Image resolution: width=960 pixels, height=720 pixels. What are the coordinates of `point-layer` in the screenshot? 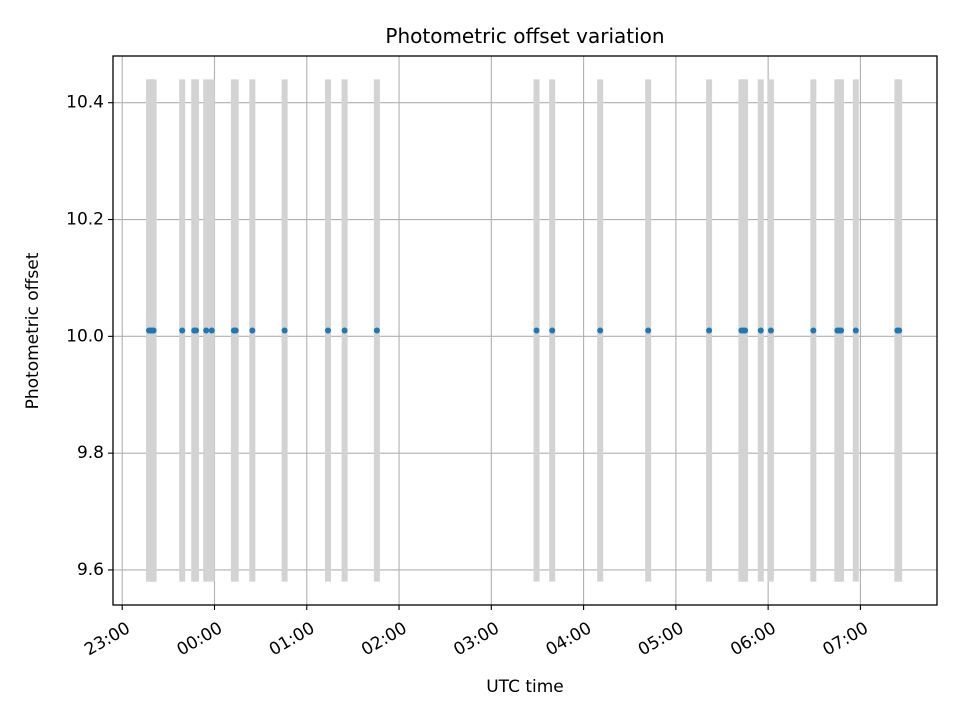 It's located at (524, 330).